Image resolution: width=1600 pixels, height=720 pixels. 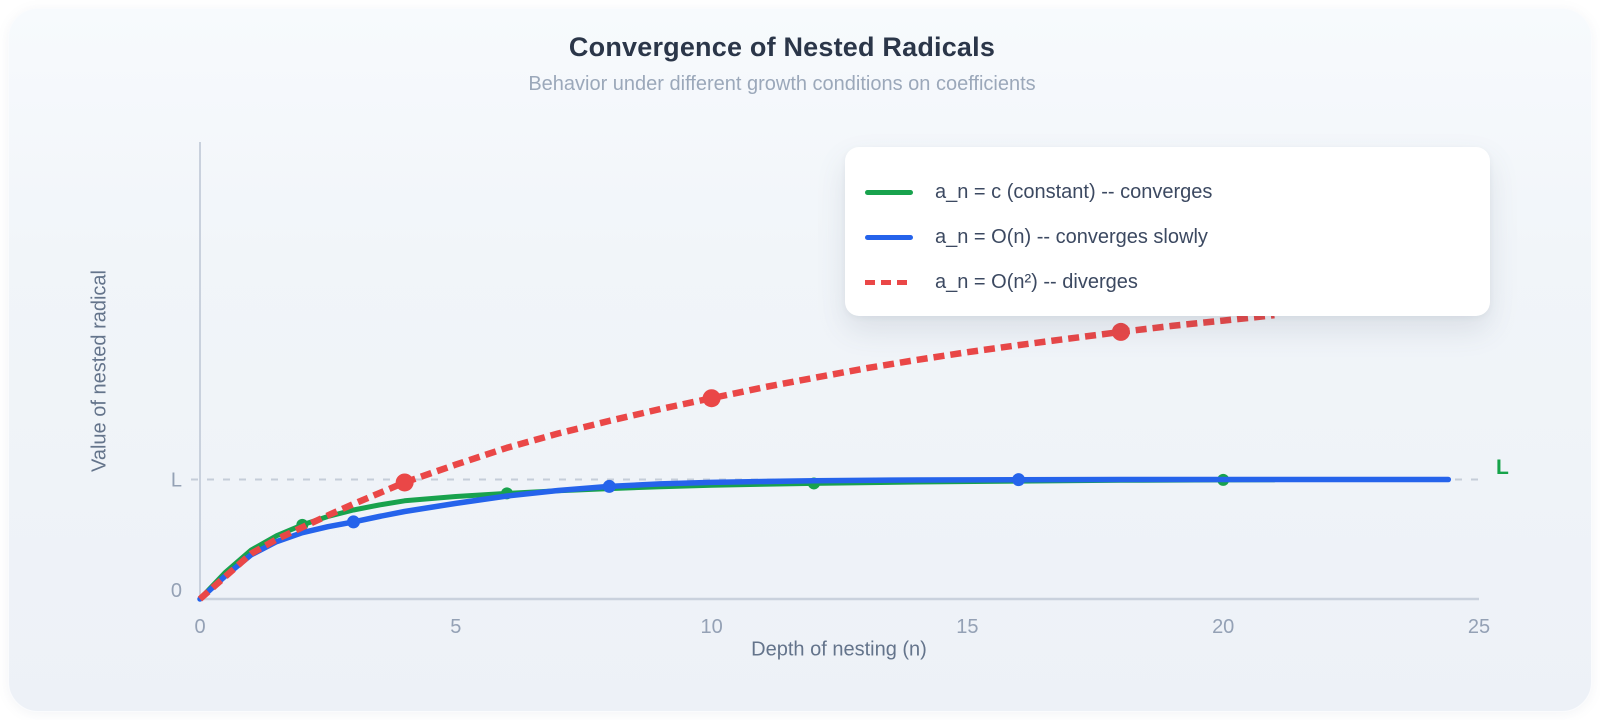 What do you see at coordinates (99, 371) in the screenshot?
I see `y-axis-title: Value of nested radical` at bounding box center [99, 371].